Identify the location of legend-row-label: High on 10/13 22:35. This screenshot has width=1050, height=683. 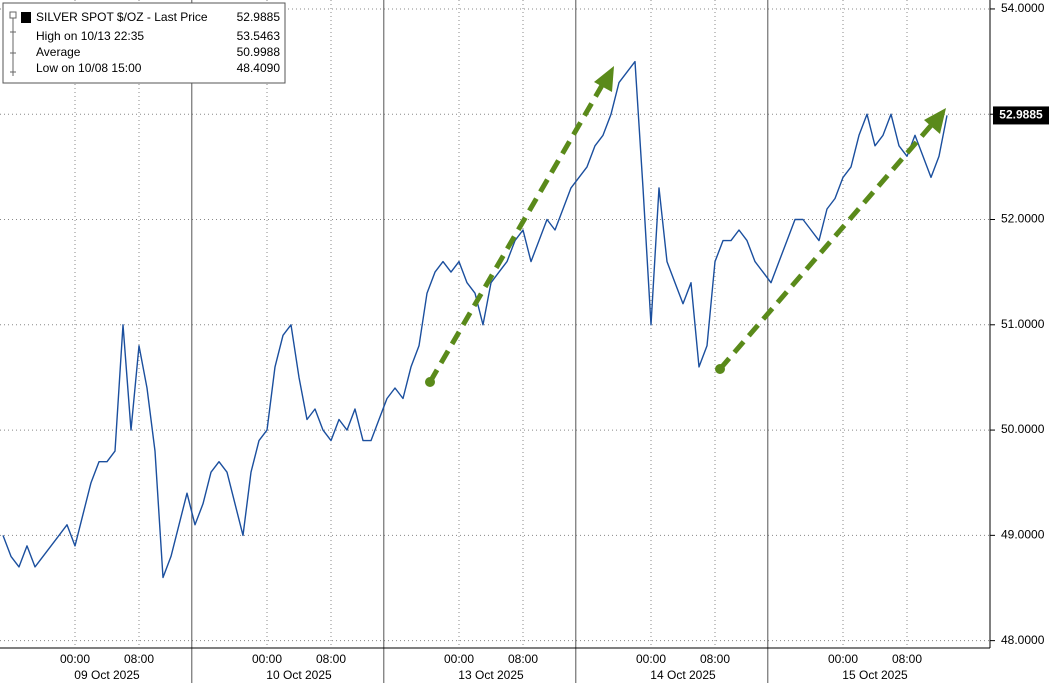
(90, 36).